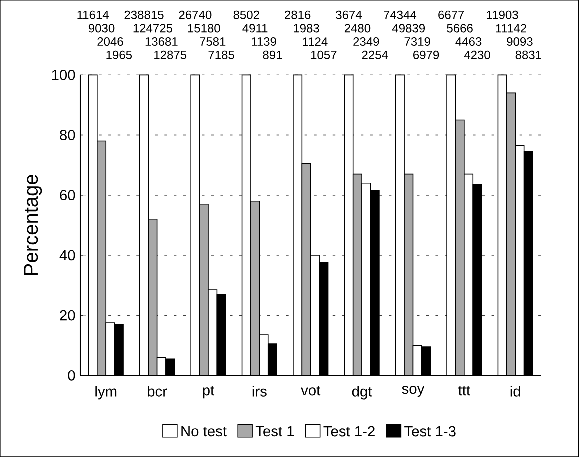 This screenshot has height=457, width=579. Describe the element at coordinates (68, 135) in the screenshot. I see `y-tick-label: 80` at that location.